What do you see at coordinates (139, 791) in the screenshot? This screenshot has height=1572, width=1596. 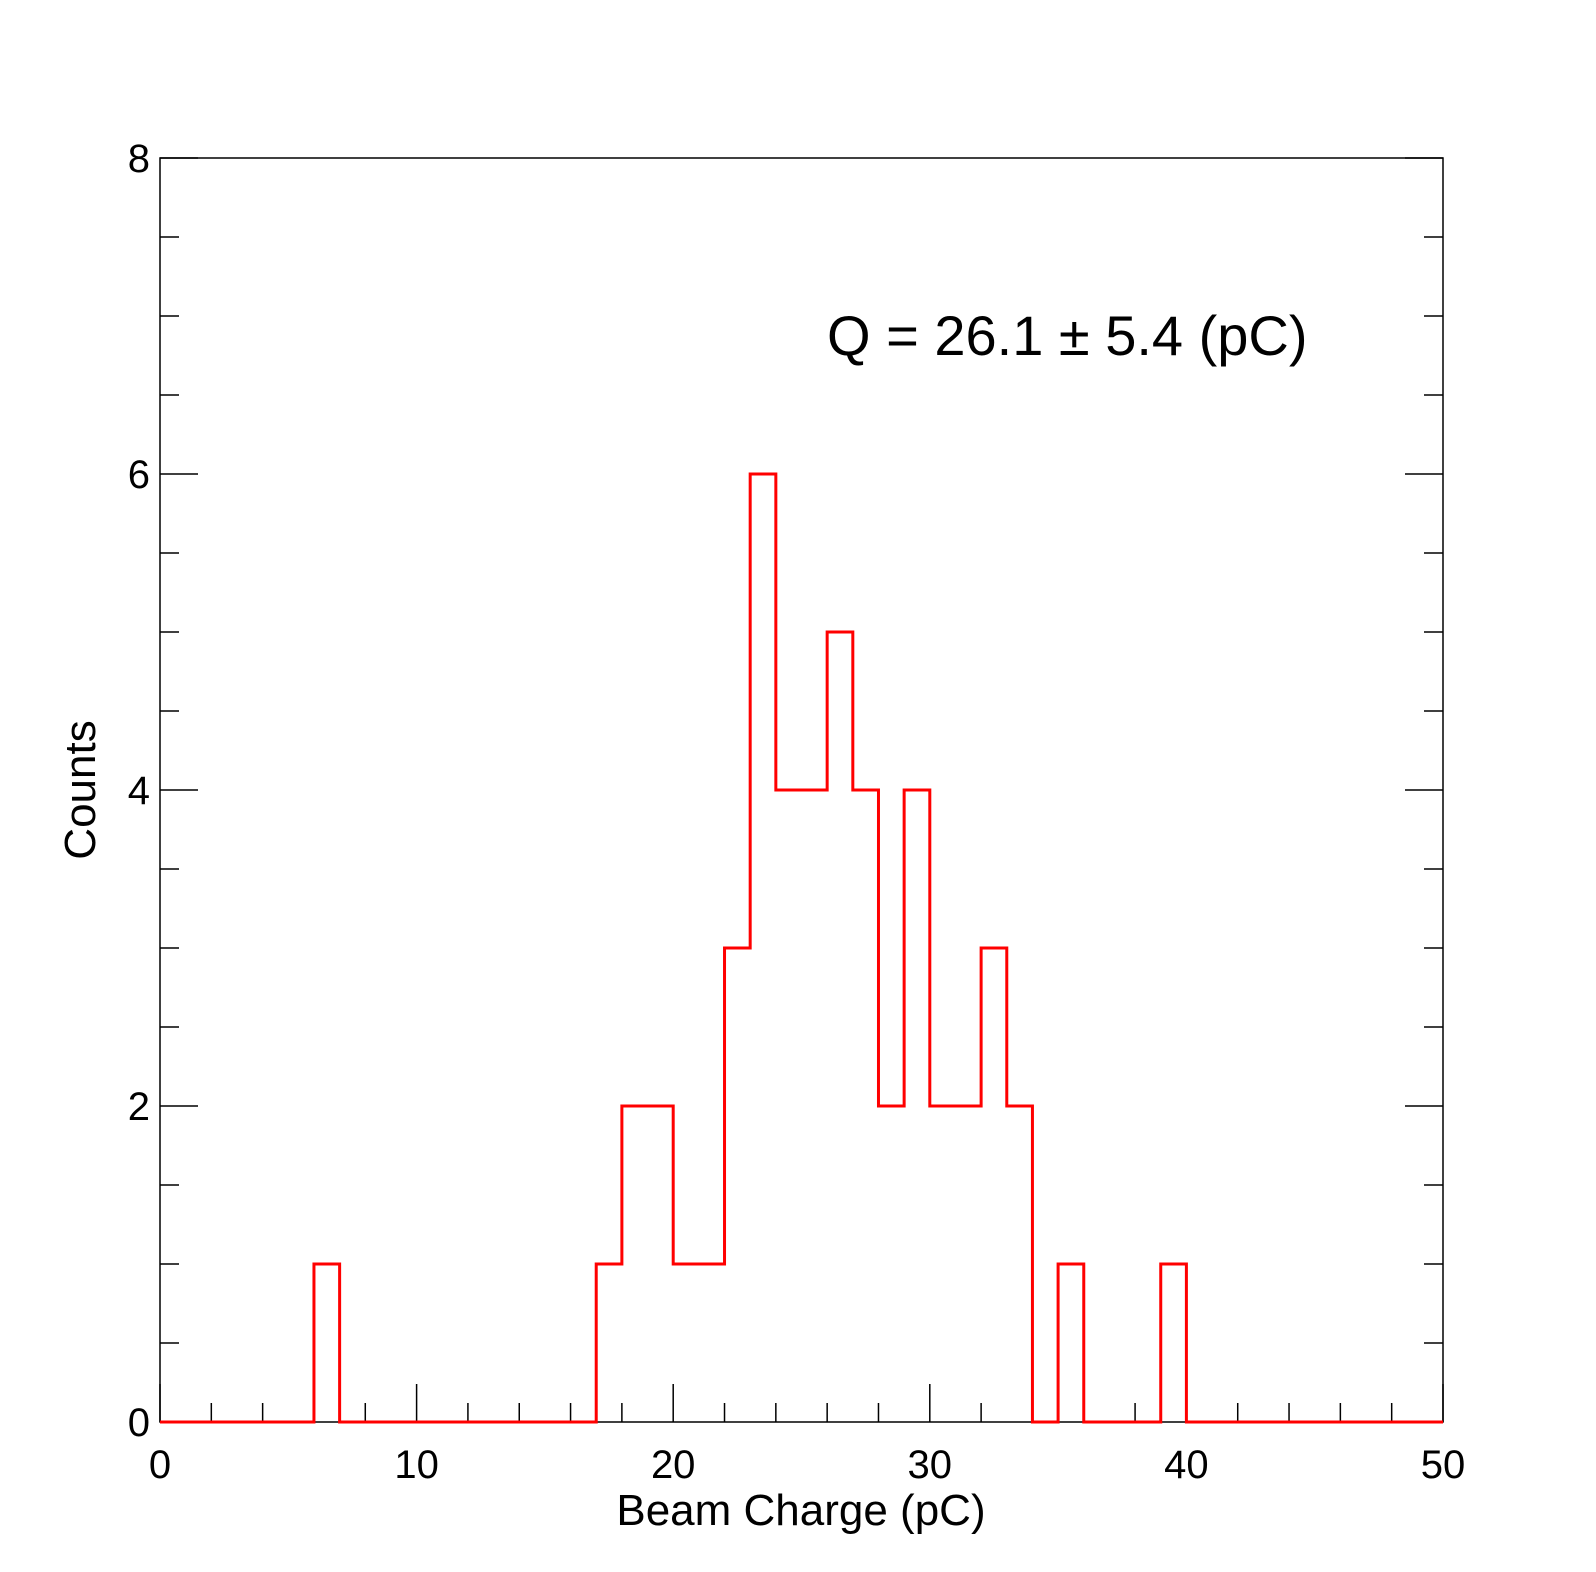 I see `y-tick-label: 4` at bounding box center [139, 791].